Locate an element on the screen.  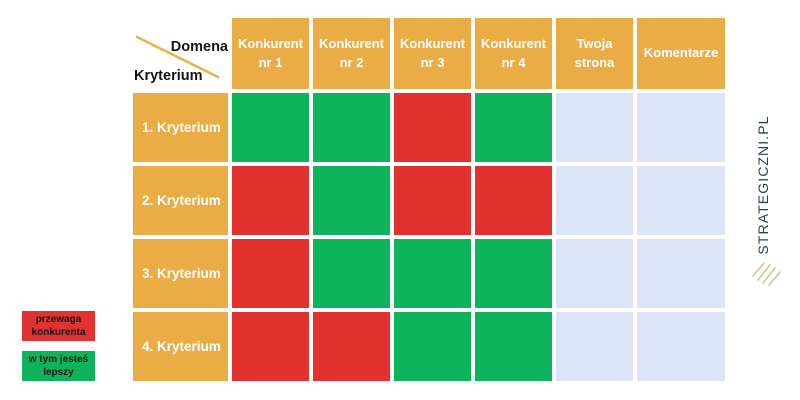
column-header-6: Komentarze is located at coordinates (681, 53).